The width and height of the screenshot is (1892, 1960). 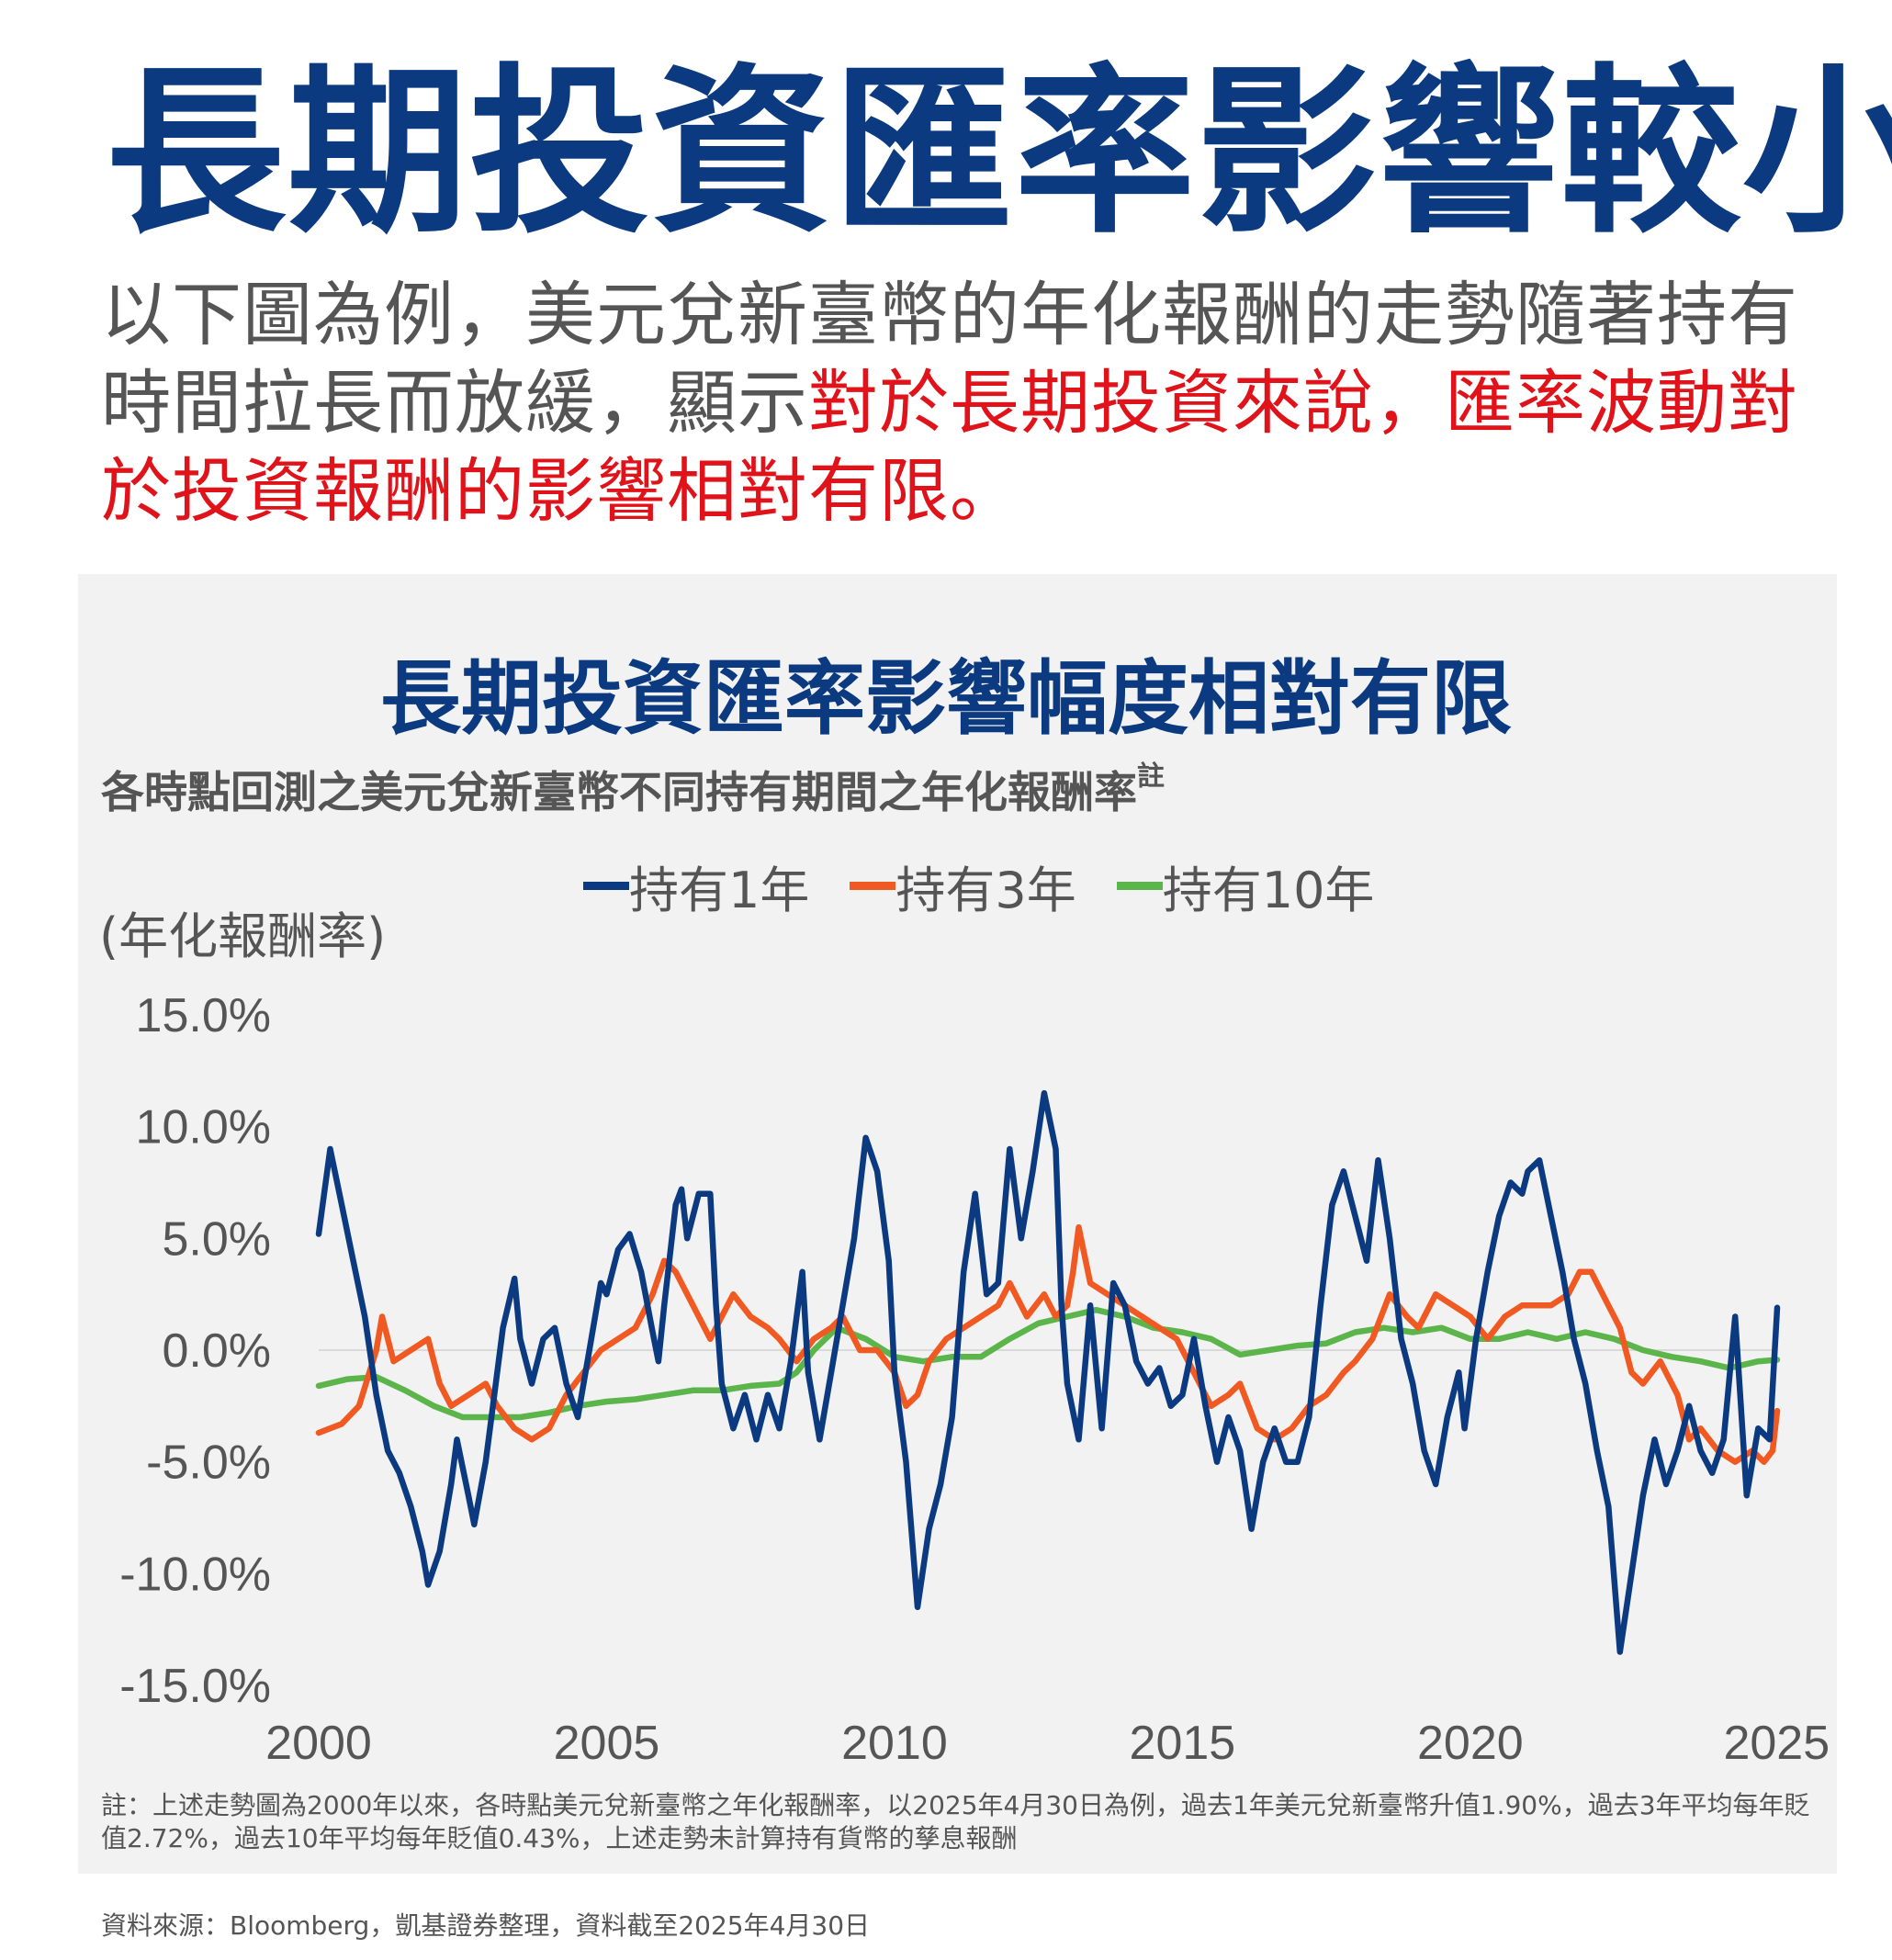 I want to click on legend-label-10y: 持有10年, so click(x=1268, y=890).